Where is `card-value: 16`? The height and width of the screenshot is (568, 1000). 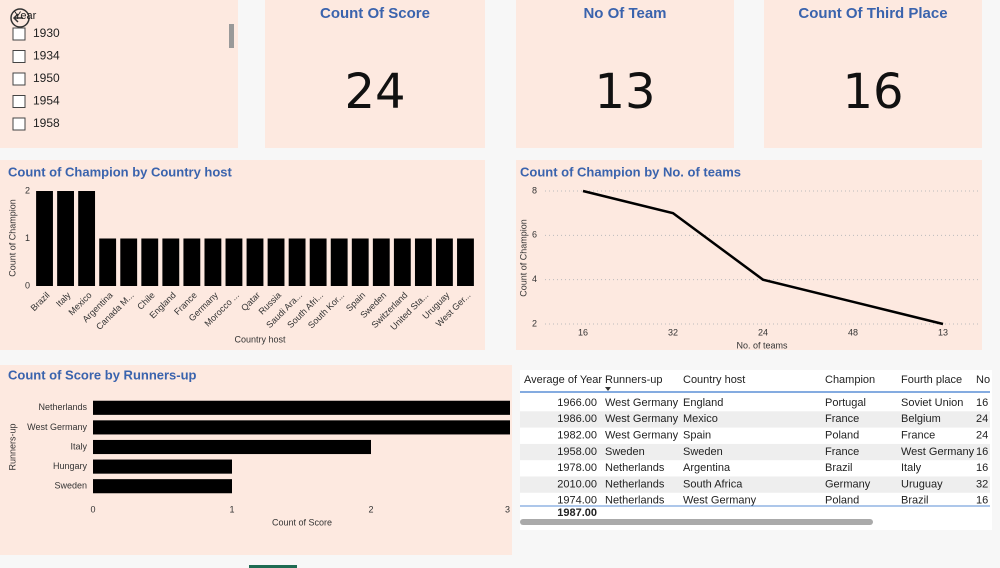
card-value: 16 is located at coordinates (872, 92).